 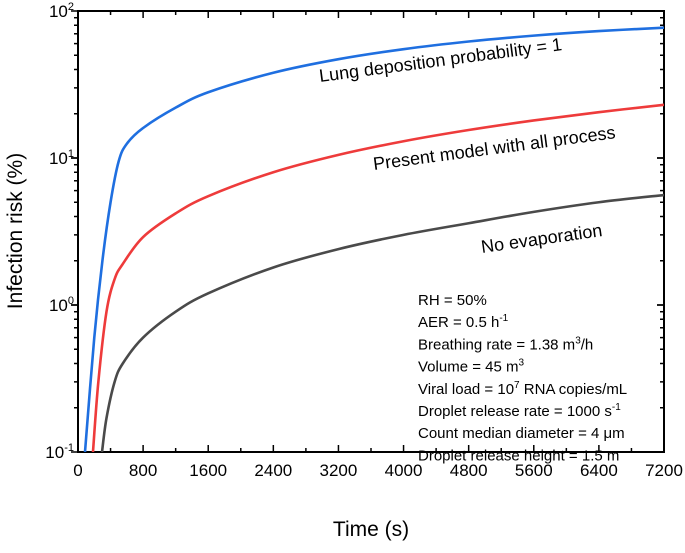 What do you see at coordinates (518, 455) in the screenshot?
I see `annotation-text: Droplet release height = 1.5 m` at bounding box center [518, 455].